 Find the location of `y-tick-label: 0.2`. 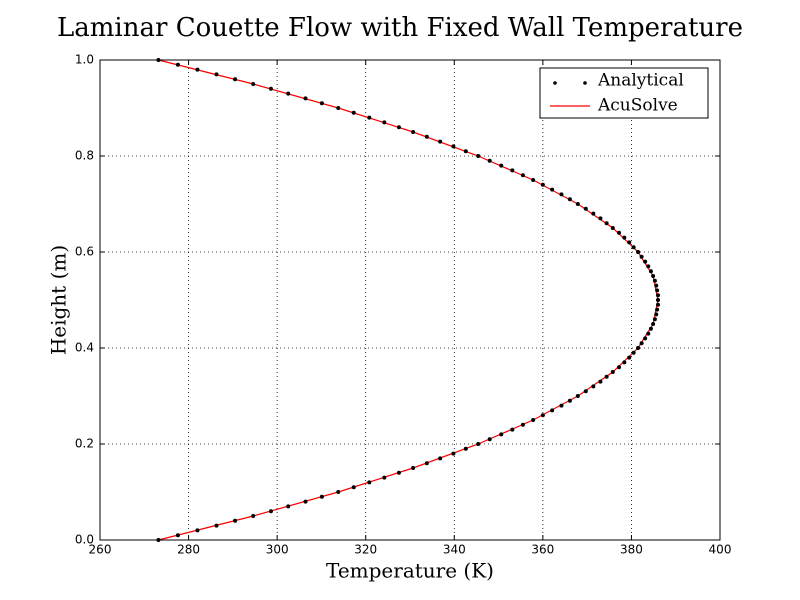

y-tick-label: 0.2 is located at coordinates (84, 444).